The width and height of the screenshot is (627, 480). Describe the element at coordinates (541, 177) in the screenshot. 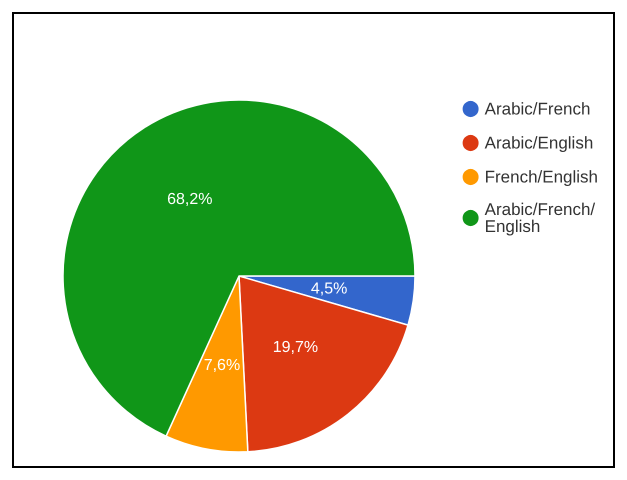

I see `legend-label: French/English` at that location.